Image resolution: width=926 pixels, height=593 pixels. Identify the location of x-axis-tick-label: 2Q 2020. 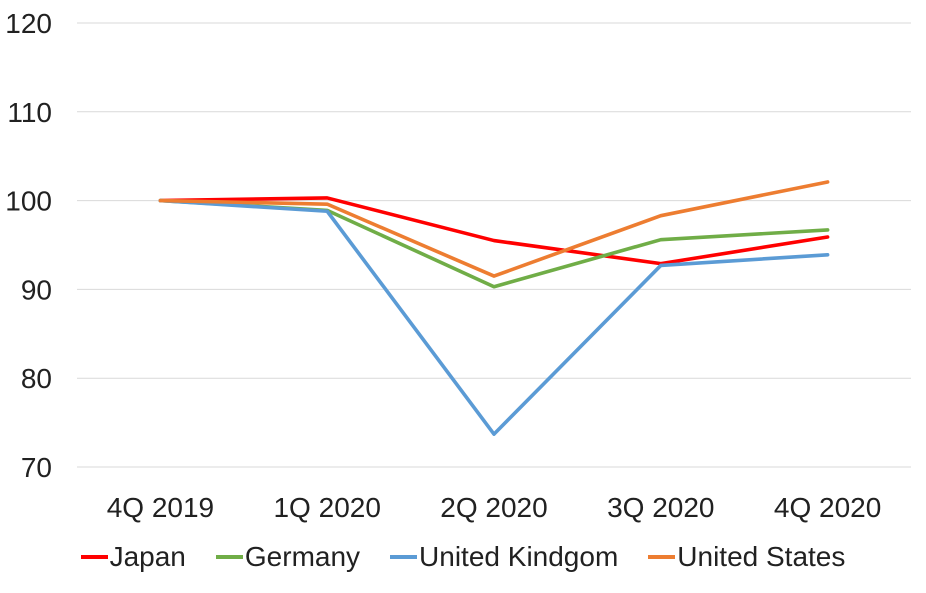
(493, 507).